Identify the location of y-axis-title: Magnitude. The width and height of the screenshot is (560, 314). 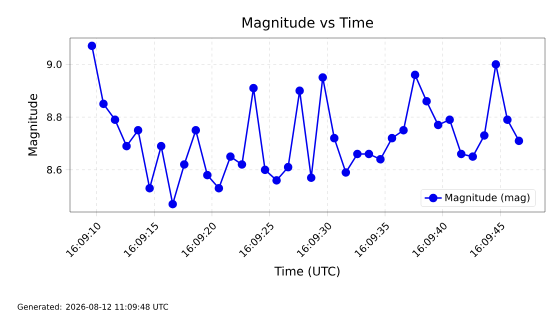
(34, 125).